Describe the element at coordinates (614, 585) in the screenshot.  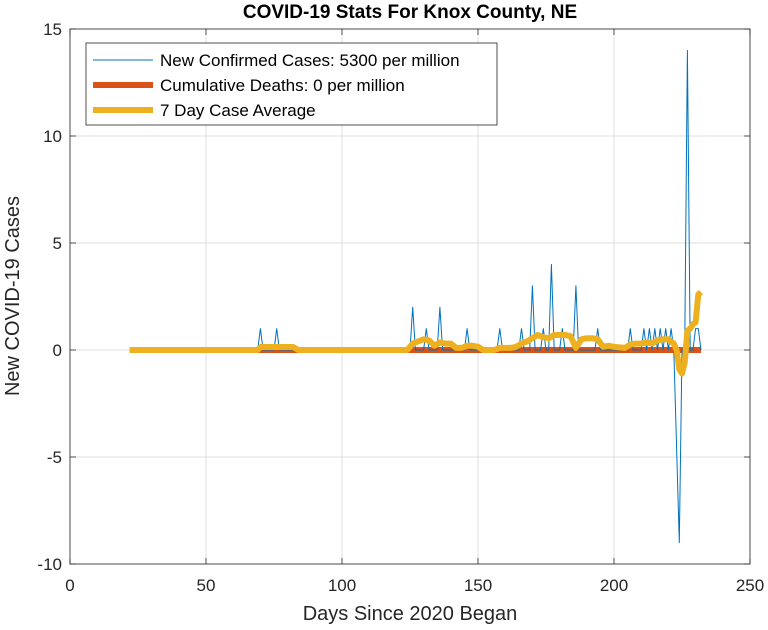
I see `x-tick-label: 200` at that location.